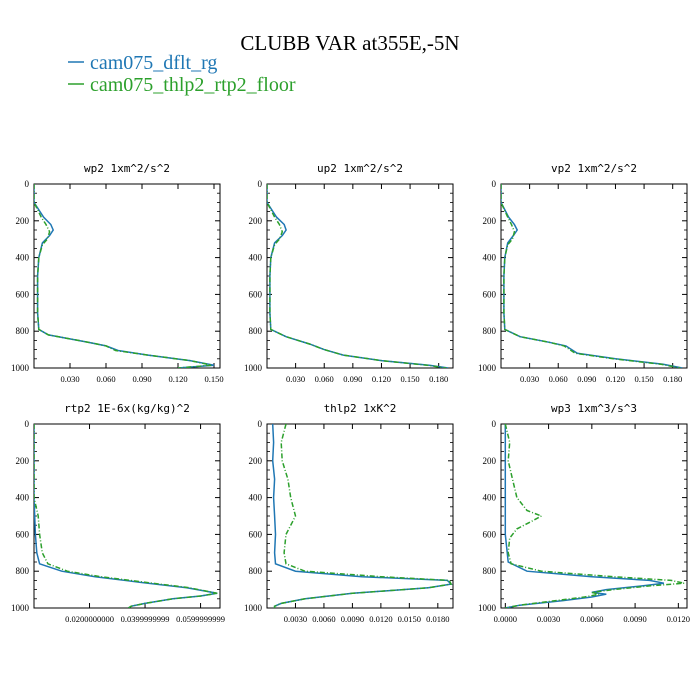 Image resolution: width=700 pixels, height=700 pixels. Describe the element at coordinates (127, 168) in the screenshot. I see `panel-title: wp2 1xm^2/s^2` at that location.